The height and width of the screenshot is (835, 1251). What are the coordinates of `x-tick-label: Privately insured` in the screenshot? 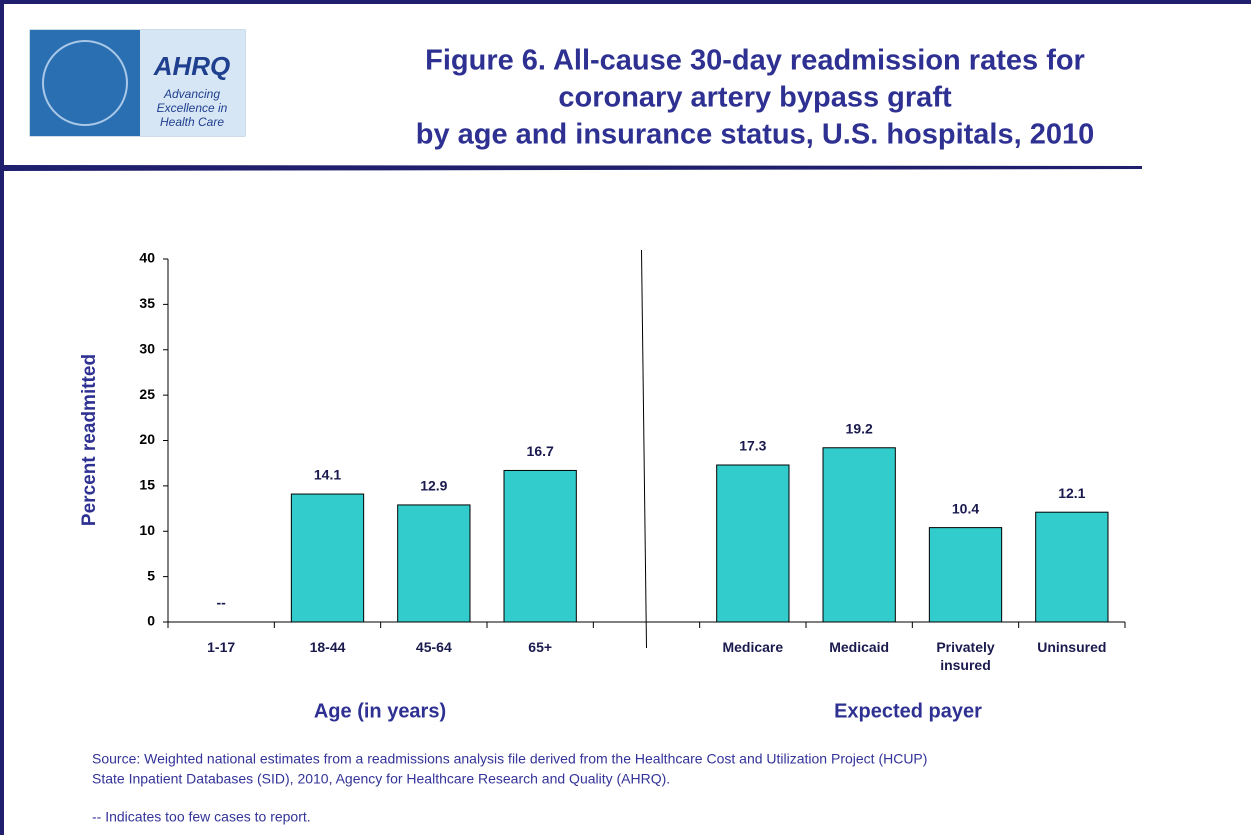 It's located at (965, 656).